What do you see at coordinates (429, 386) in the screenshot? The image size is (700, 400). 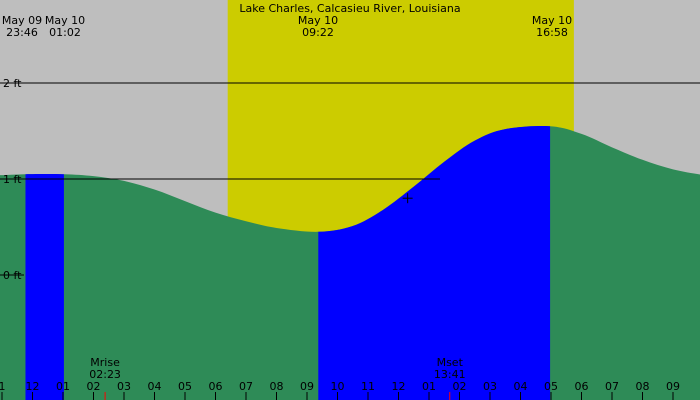 I see `hour-tick-label-14: 01` at bounding box center [429, 386].